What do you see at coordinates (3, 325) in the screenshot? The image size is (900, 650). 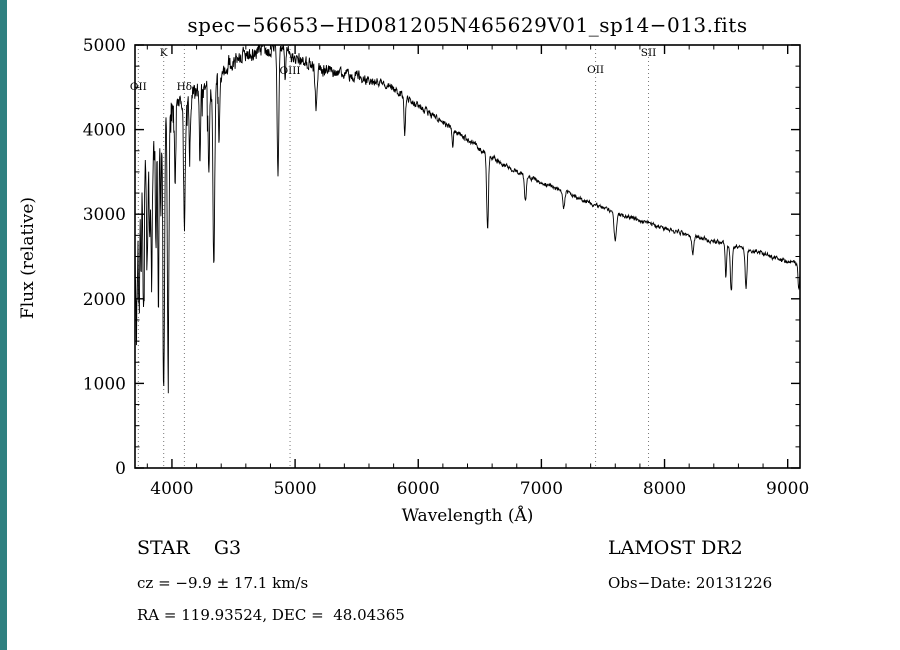 I see `left-edge-strip` at bounding box center [3, 325].